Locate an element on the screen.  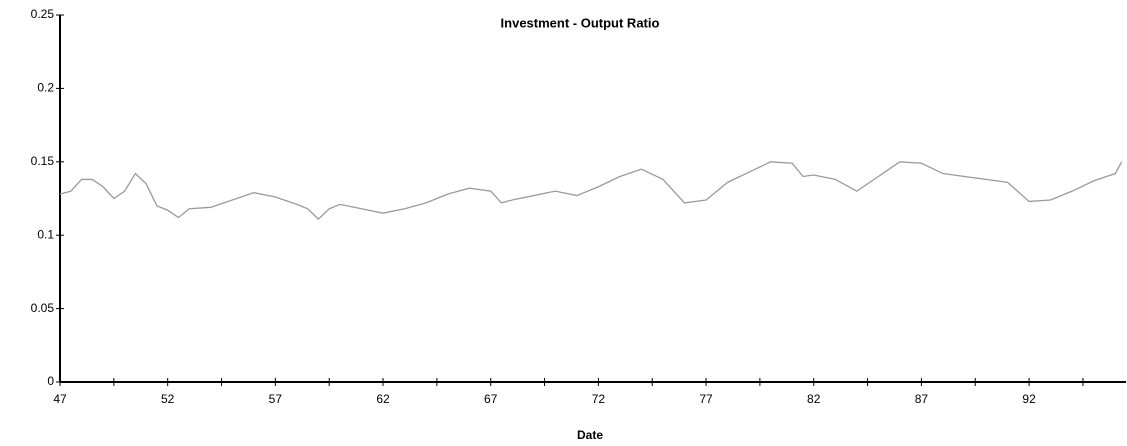
y-tick-label: 0.1 is located at coordinates (45, 234).